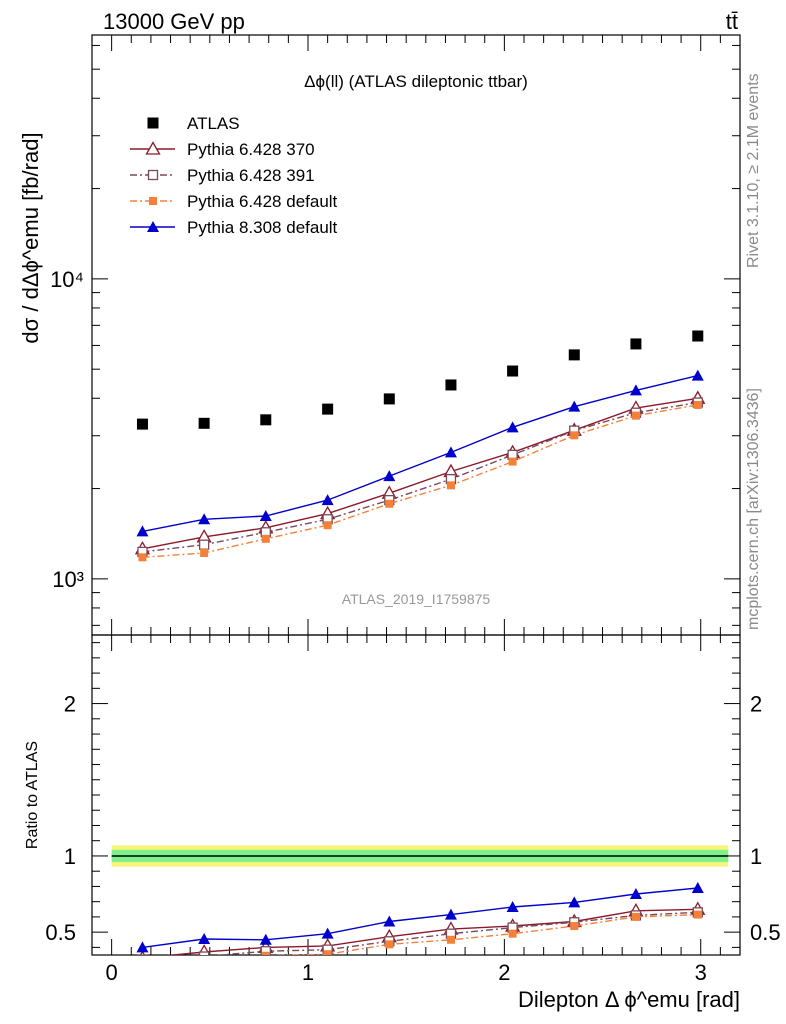  Describe the element at coordinates (68, 579) in the screenshot. I see `y-tick-label: 10³` at that location.